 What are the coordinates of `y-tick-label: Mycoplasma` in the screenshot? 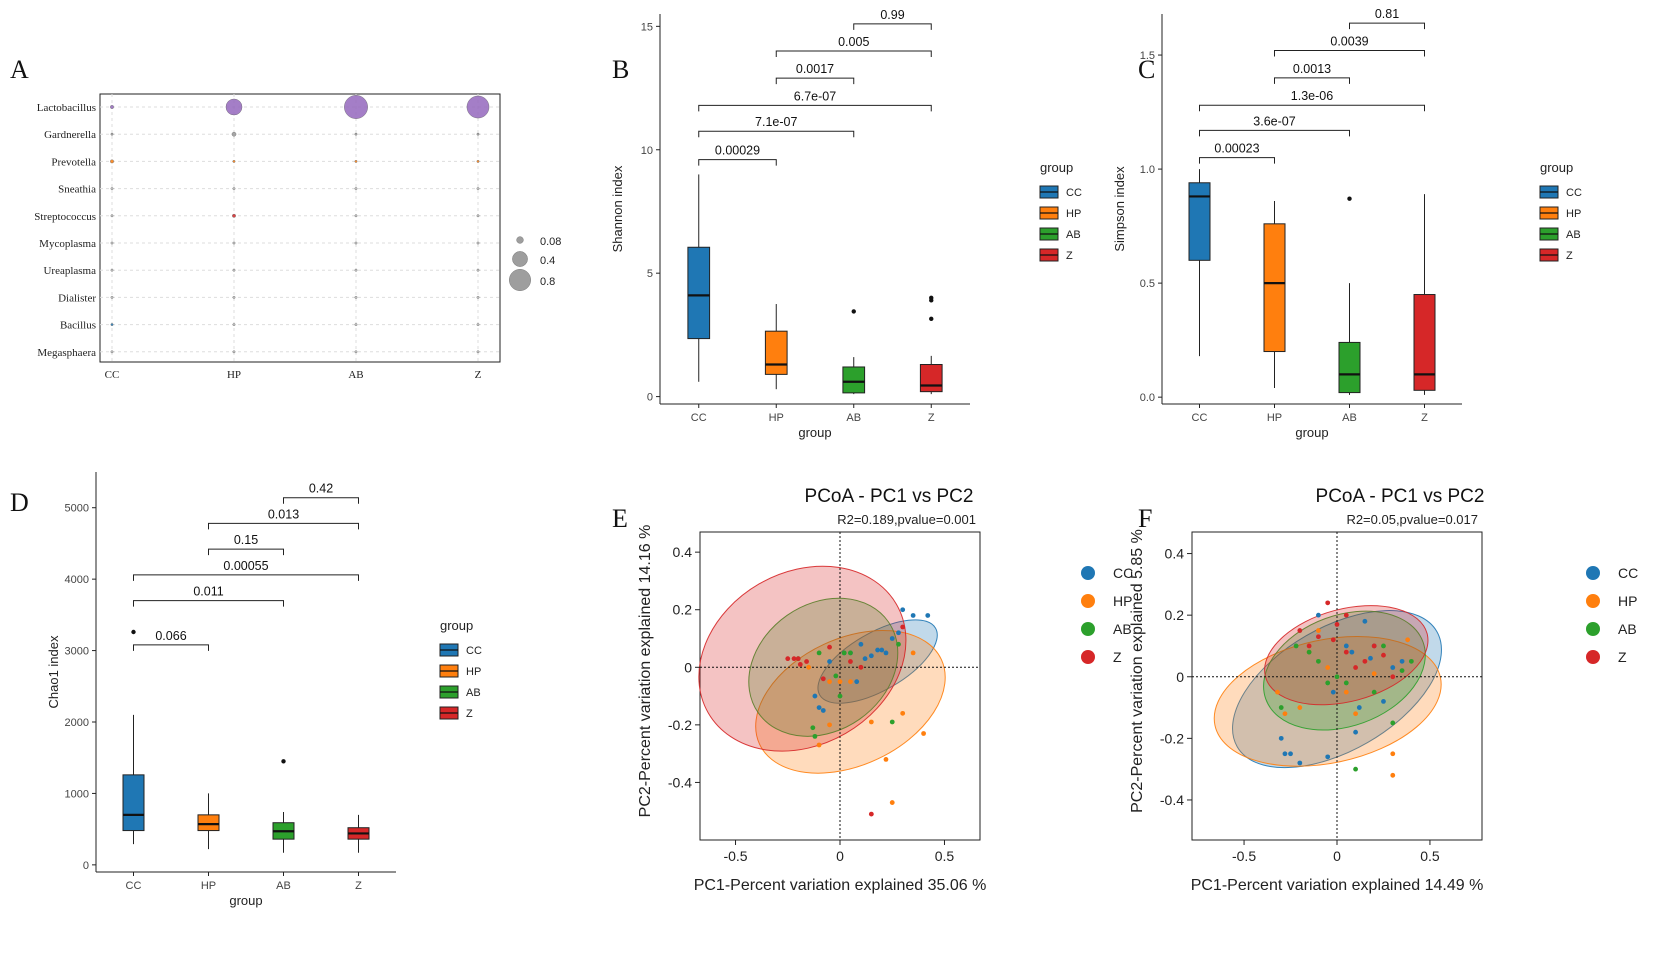 It's located at (67, 244).